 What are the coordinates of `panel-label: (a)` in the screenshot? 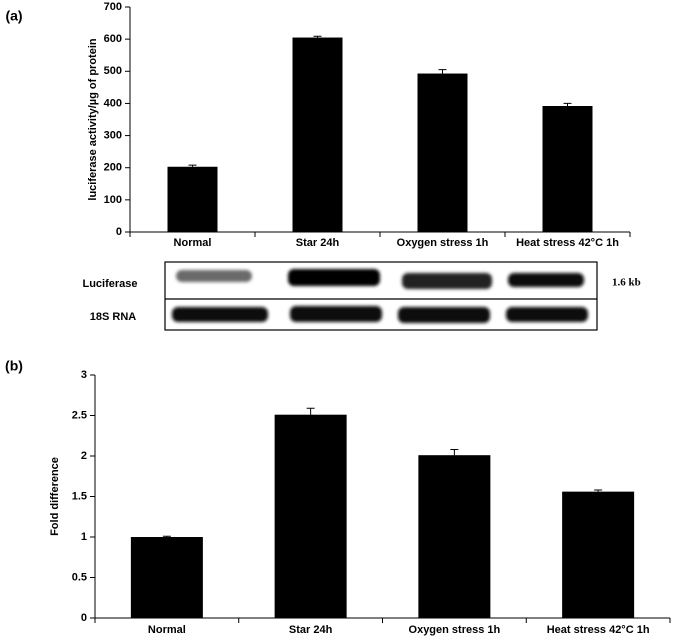 It's located at (13, 16).